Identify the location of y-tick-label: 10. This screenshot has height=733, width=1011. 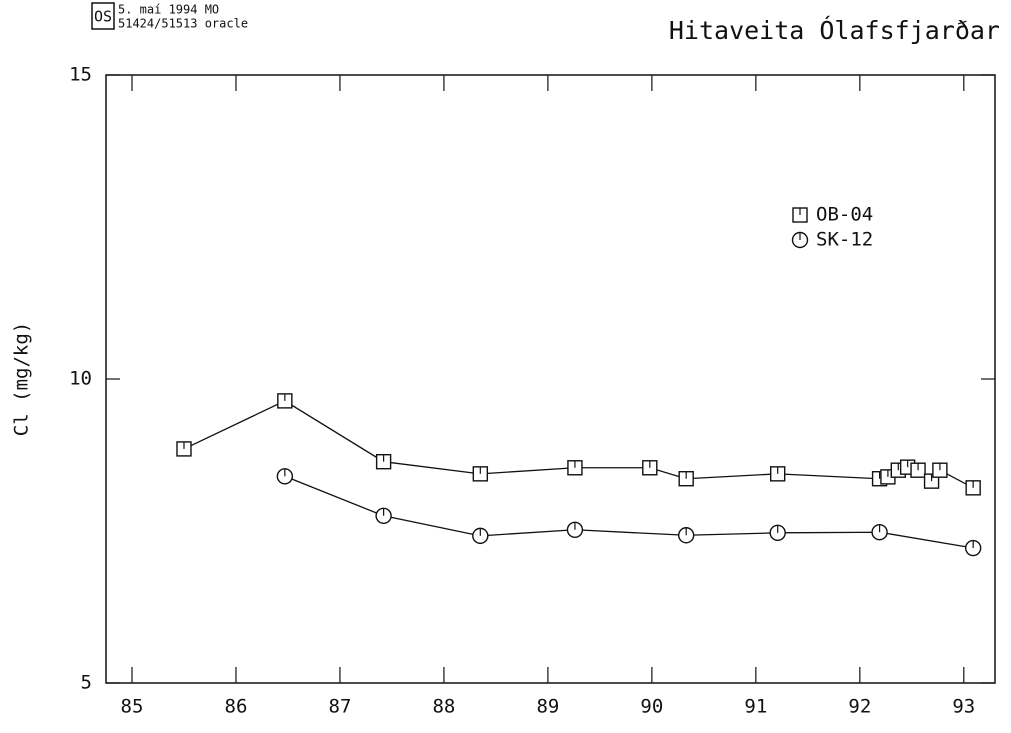
(80, 379).